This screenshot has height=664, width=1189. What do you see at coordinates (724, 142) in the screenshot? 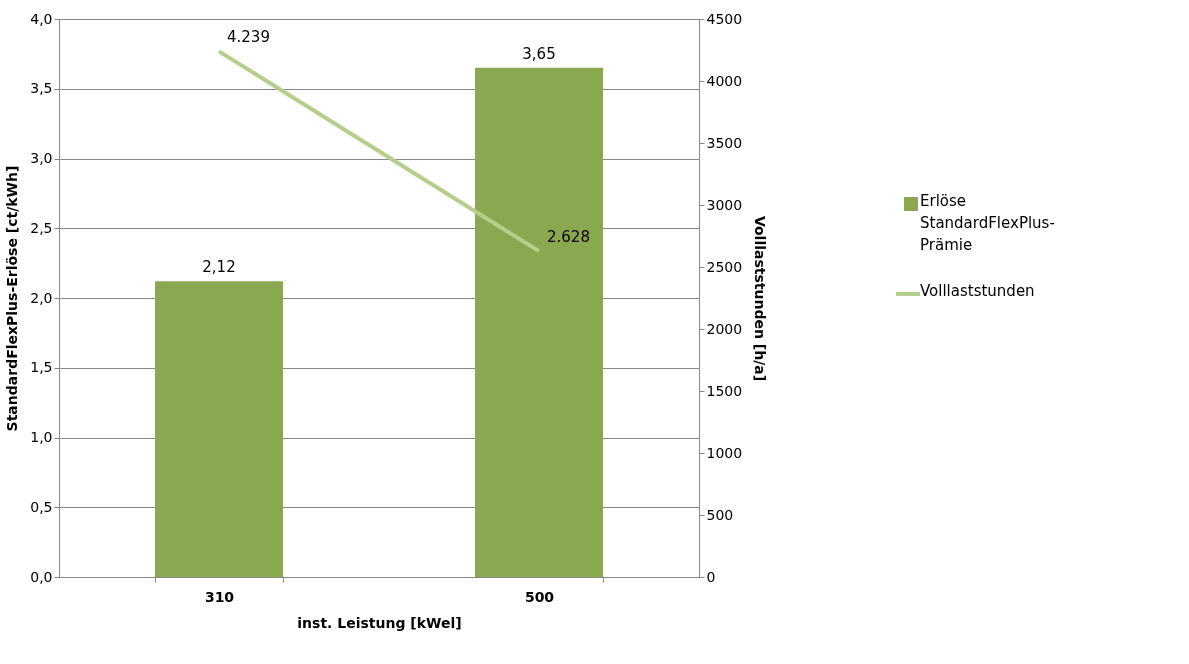
I see `y2-tick-label: 3500` at bounding box center [724, 142].